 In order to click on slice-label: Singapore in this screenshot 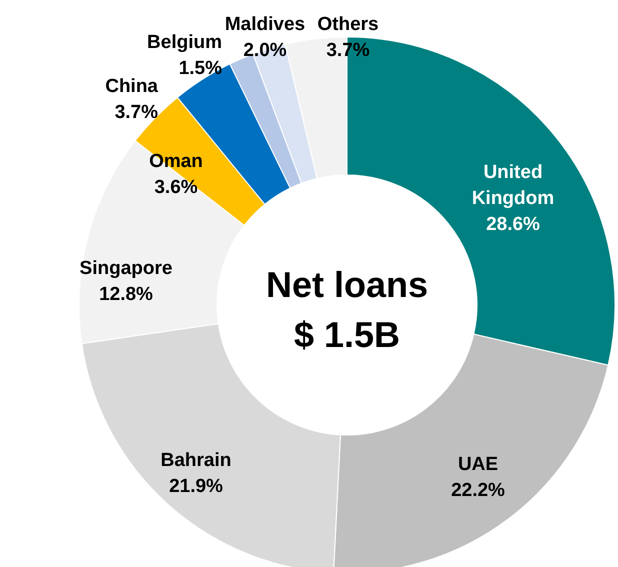, I will do `click(126, 268)`.